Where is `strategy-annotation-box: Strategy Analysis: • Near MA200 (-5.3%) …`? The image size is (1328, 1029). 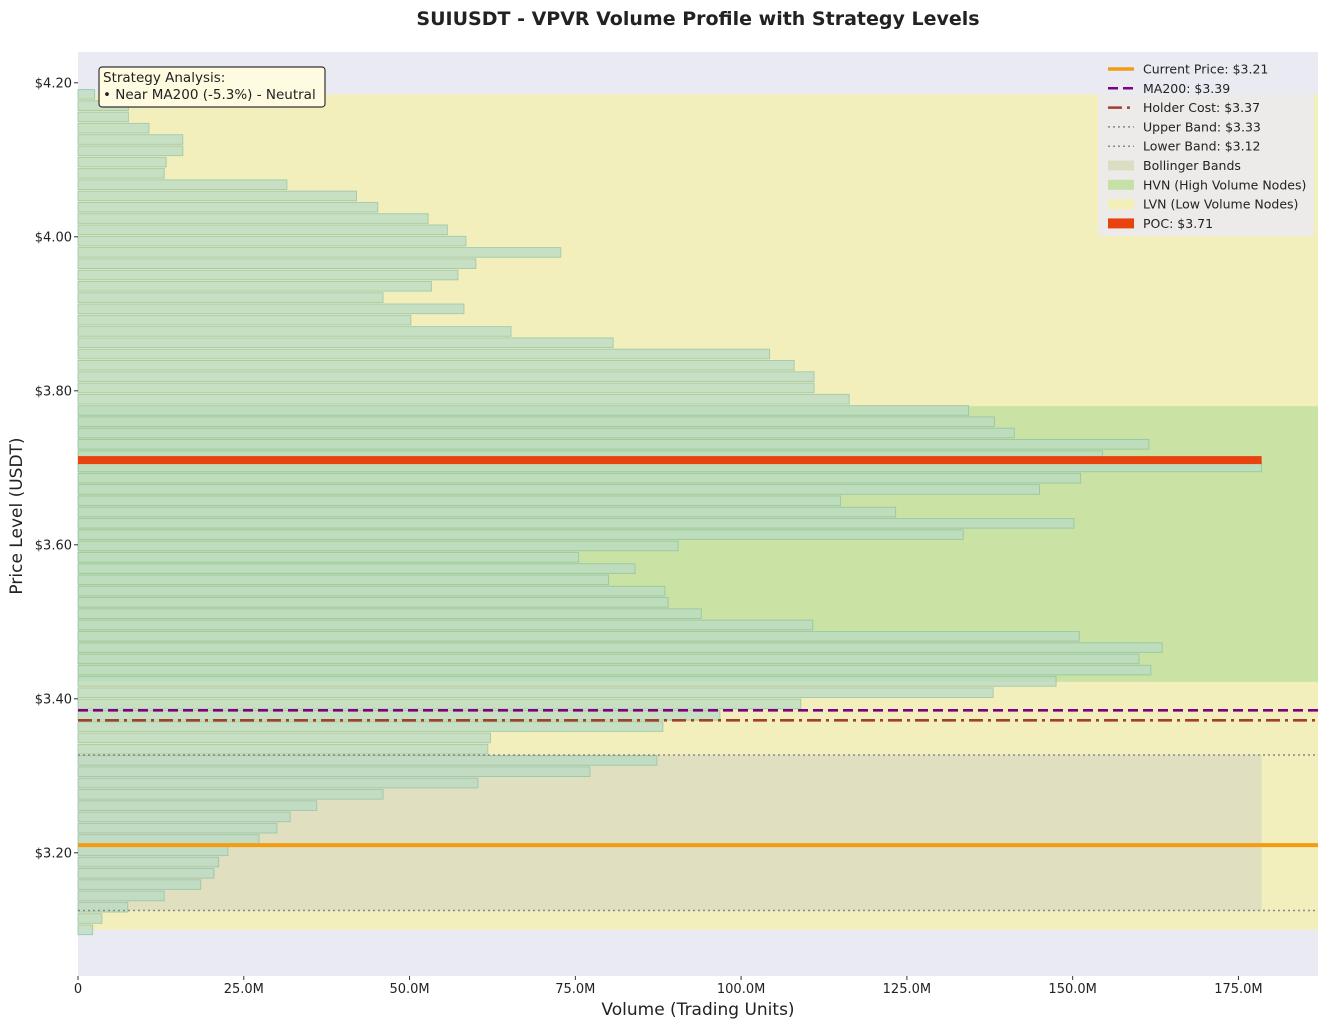
strategy-annotation-box: Strategy Analysis: • Near MA200 (-5.3%) … is located at coordinates (212, 87).